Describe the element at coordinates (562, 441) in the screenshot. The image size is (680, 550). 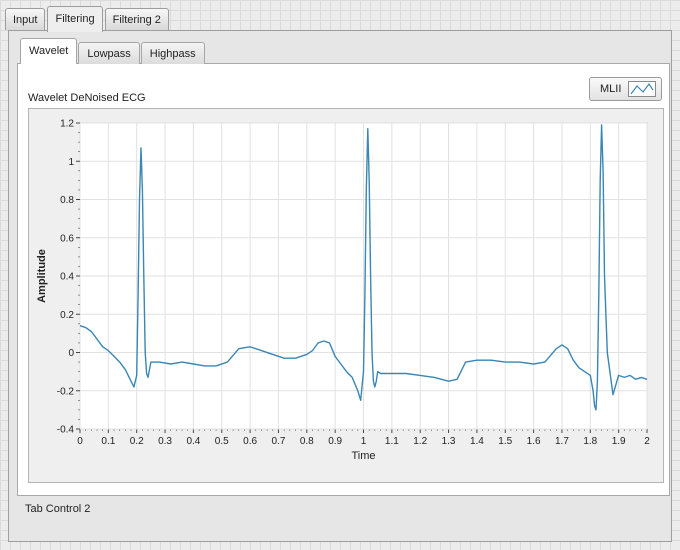
I see `x-tick-label: 1.7` at that location.